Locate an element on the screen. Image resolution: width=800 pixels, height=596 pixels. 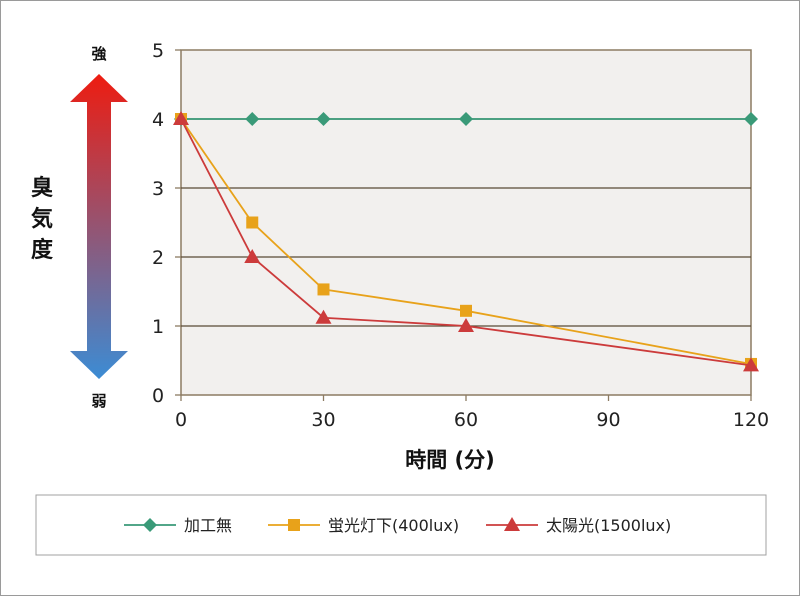
legend-item: 太陽光(1500lux) is located at coordinates (578, 525).